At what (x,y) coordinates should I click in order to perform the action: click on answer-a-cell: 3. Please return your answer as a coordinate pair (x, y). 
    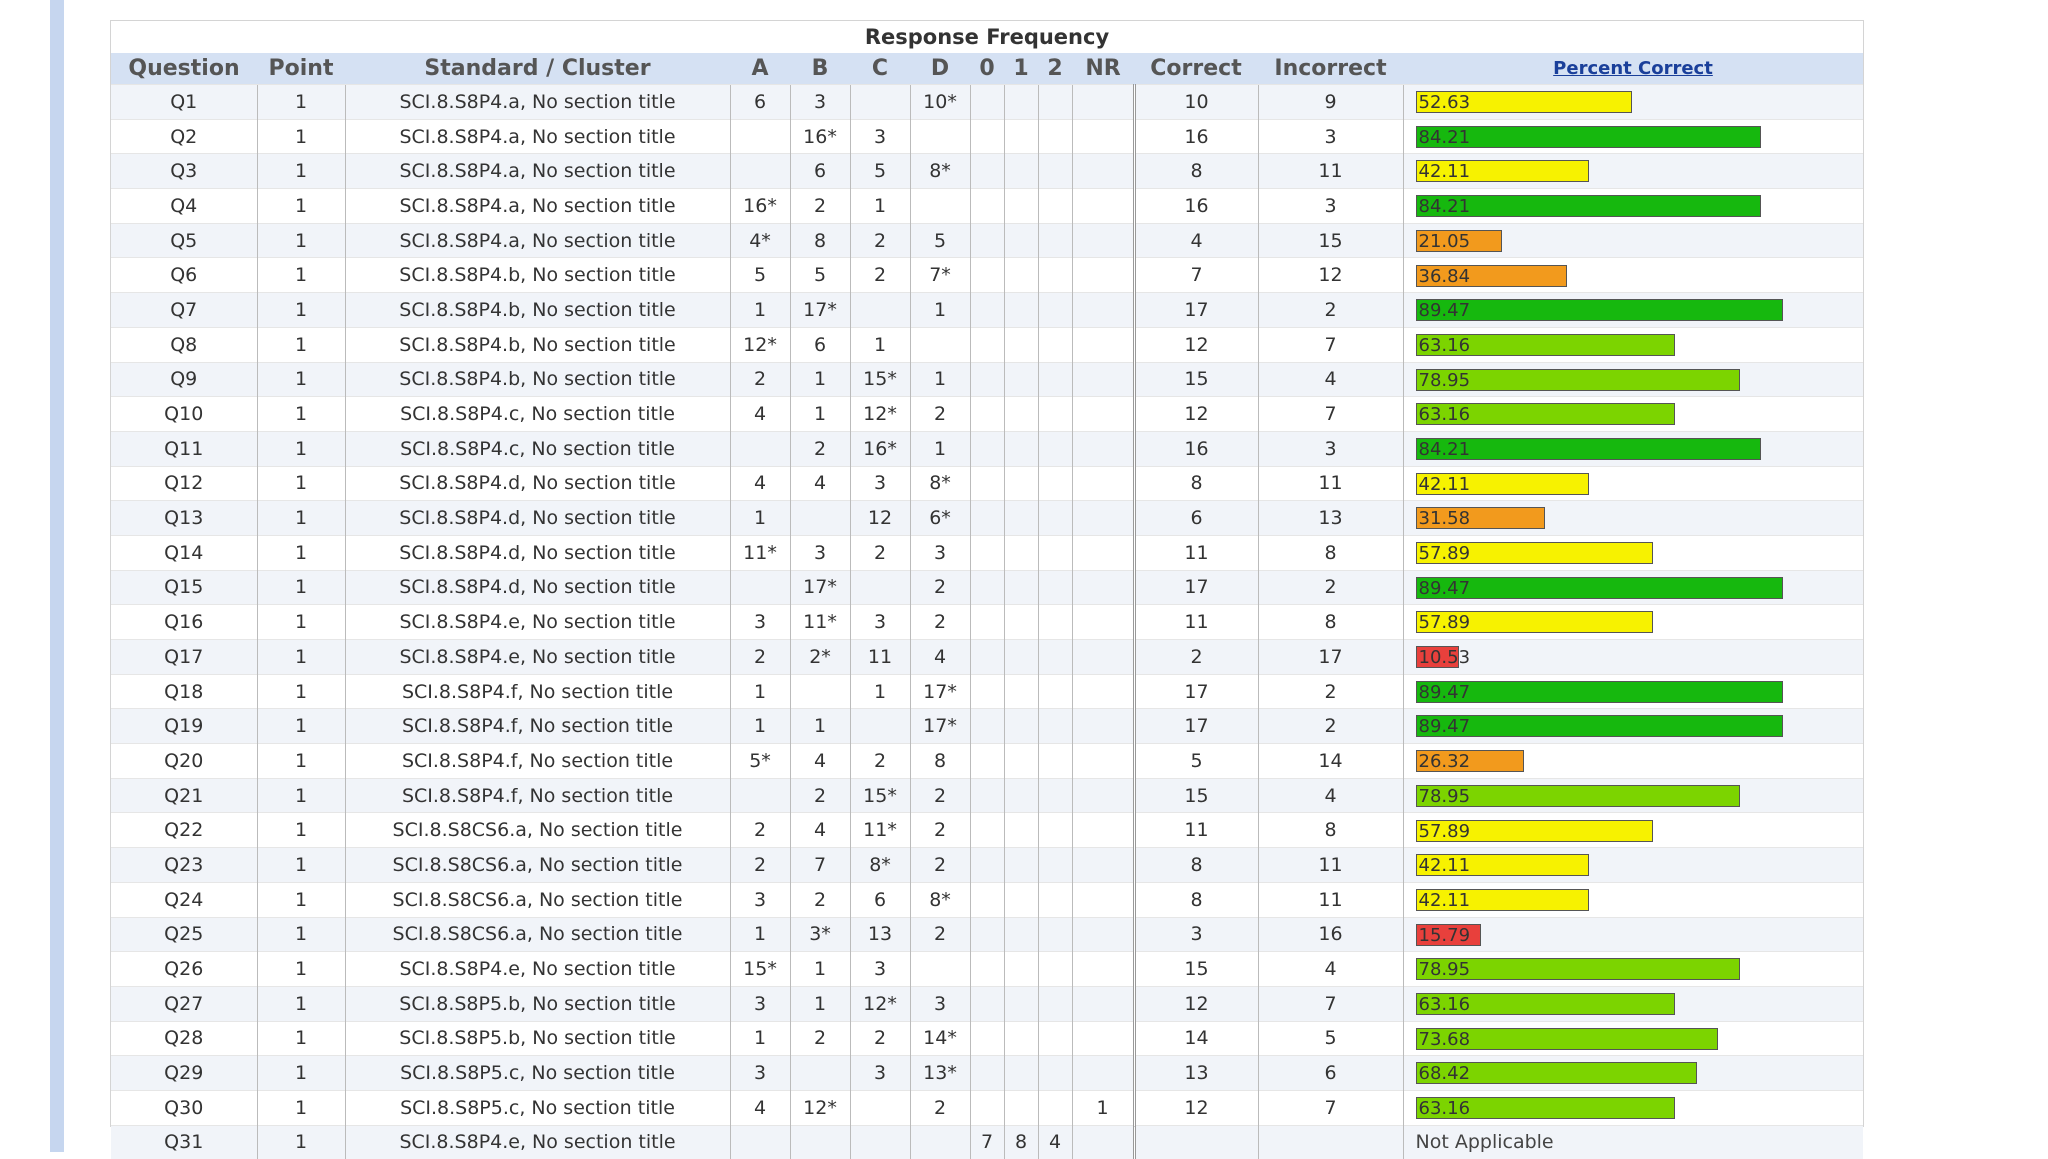
    Looking at the image, I should click on (760, 1003).